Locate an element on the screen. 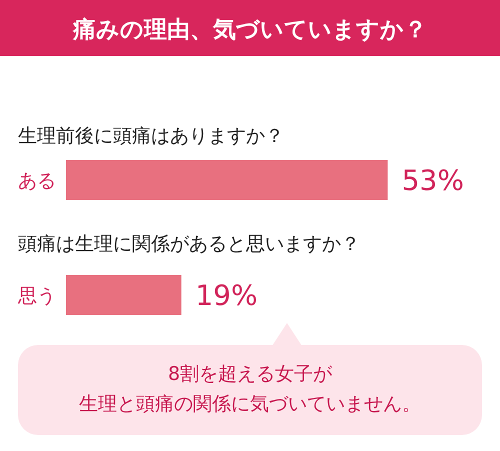 Image resolution: width=500 pixels, height=451 pixels. chart-title: 痛みの理由、気づいていますか？ is located at coordinates (249, 30).